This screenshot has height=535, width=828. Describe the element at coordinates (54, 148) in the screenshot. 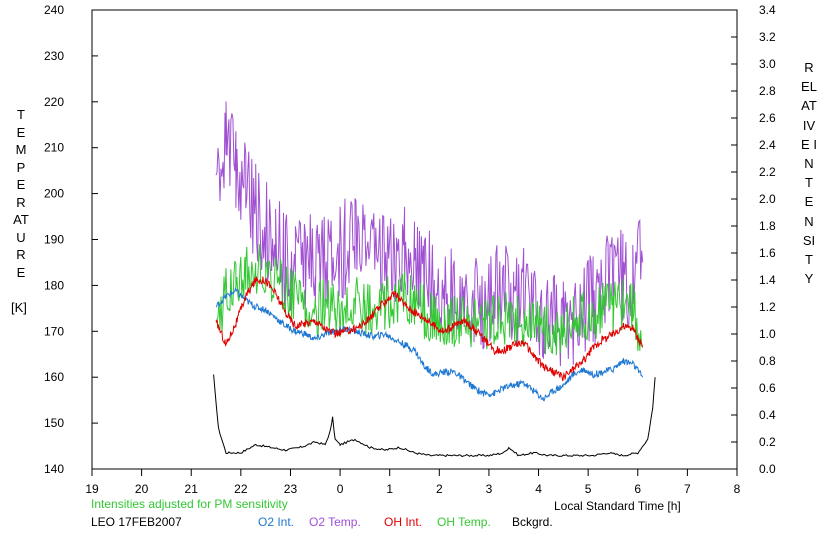

I see `left-tick-label: 210` at that location.